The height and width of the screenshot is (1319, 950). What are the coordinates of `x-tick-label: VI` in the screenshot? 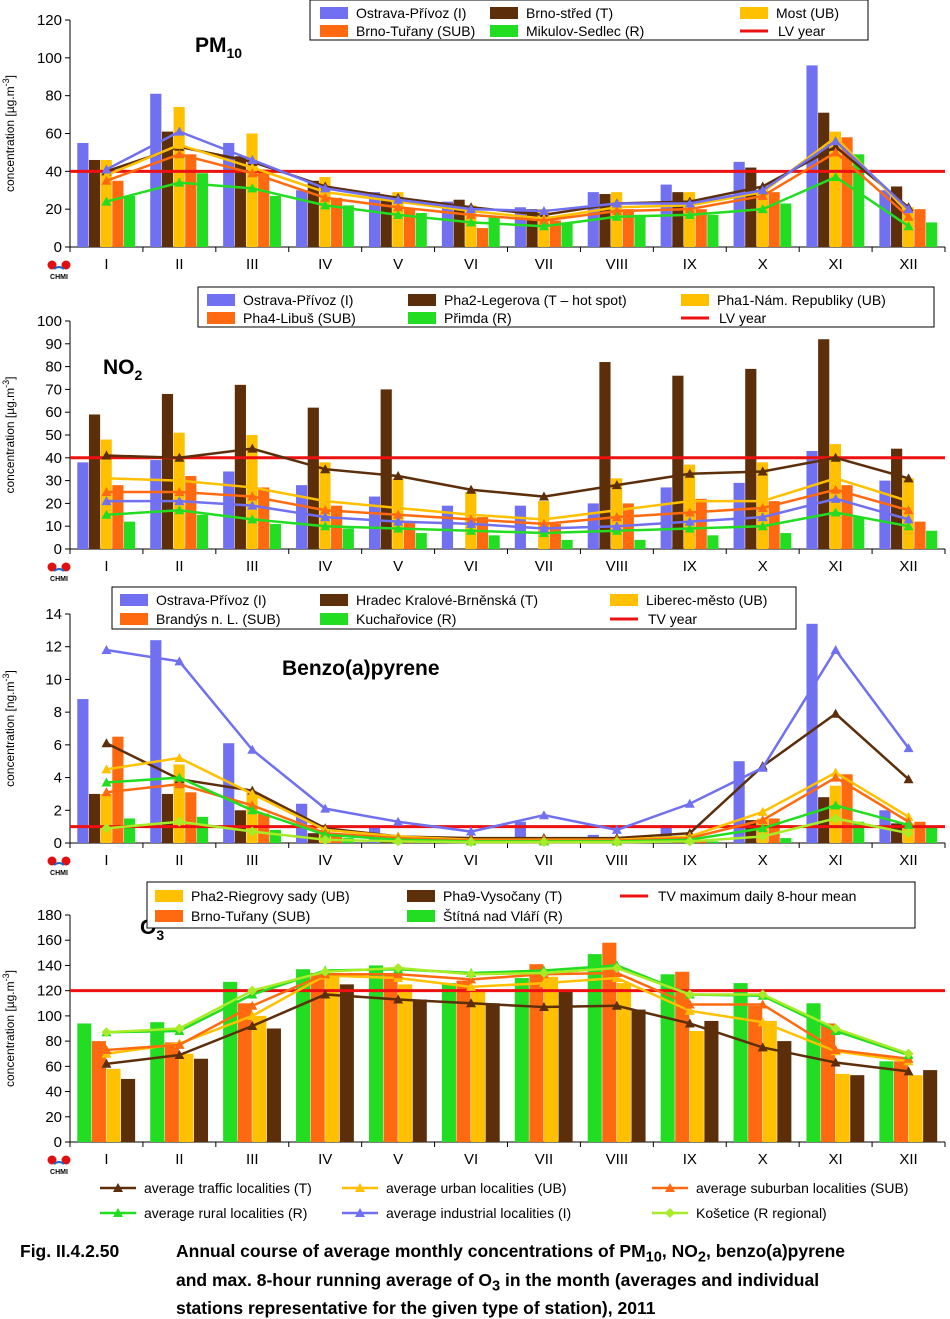 It's located at (471, 566).